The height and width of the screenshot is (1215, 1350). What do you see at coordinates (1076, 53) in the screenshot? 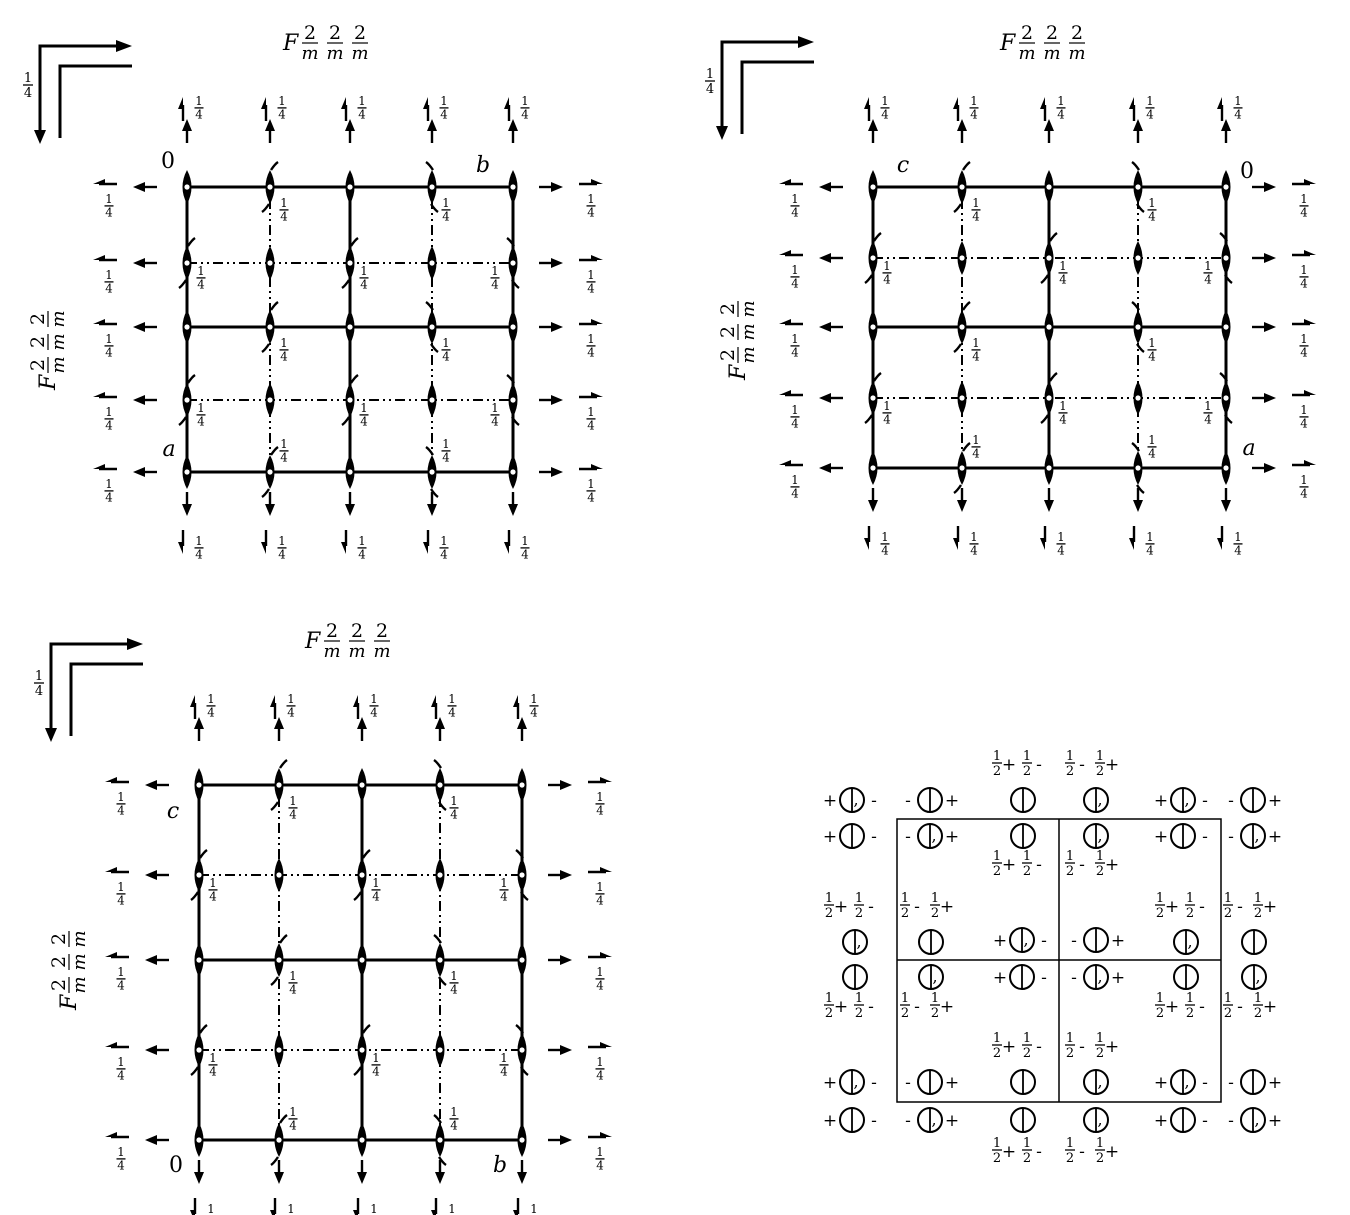
I see `symbol-m: m` at bounding box center [1076, 53].